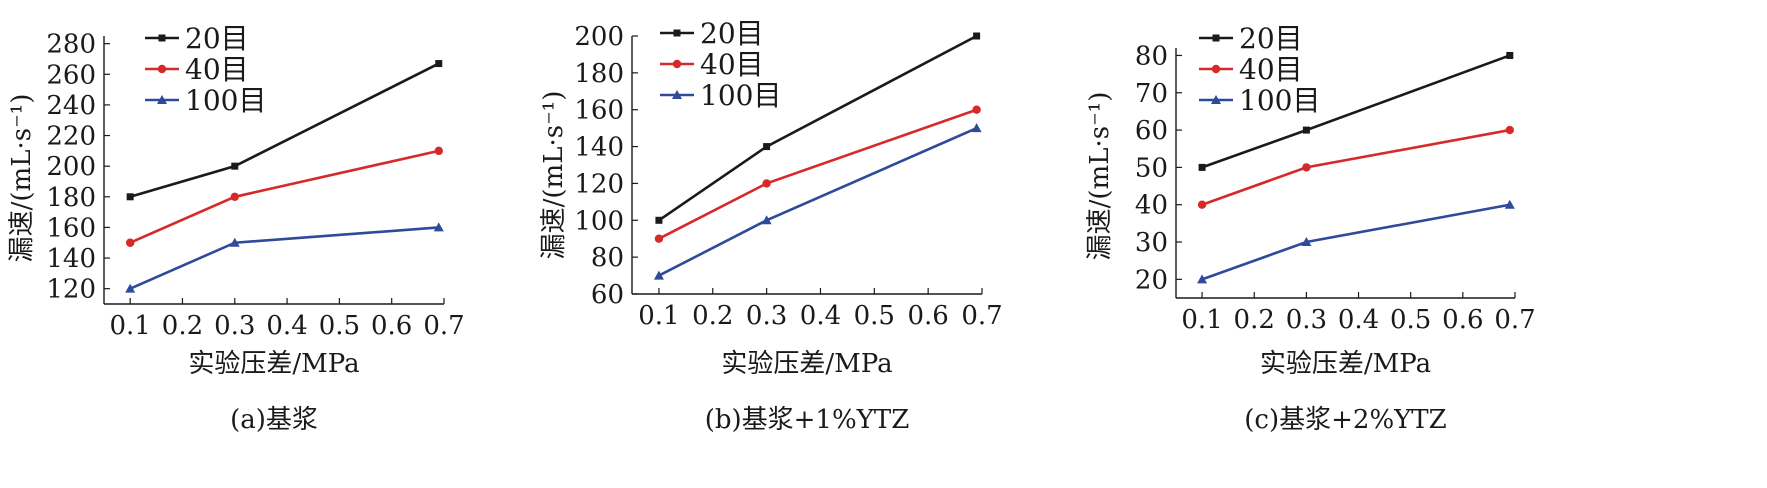 This screenshot has height=488, width=1767. I want to click on y-tick-label: 140, so click(599, 148).